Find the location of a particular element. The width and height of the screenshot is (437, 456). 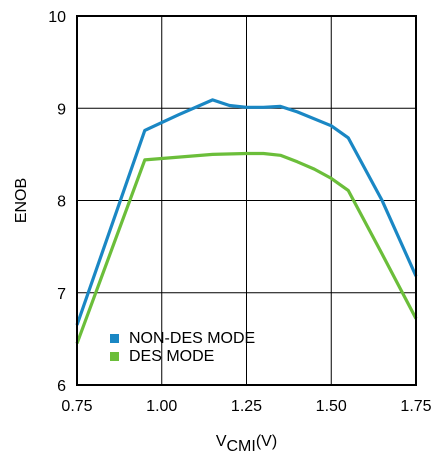

x-axis-title: VCMI(V) is located at coordinates (246, 444).